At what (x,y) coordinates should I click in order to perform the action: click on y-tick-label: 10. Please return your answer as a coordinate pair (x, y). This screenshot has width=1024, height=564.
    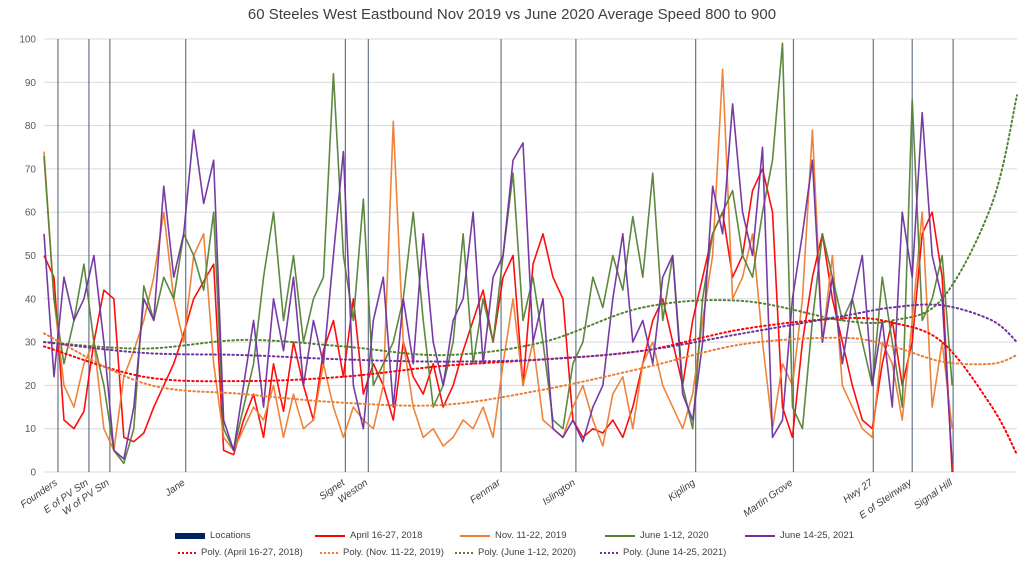
    Looking at the image, I should click on (31, 429).